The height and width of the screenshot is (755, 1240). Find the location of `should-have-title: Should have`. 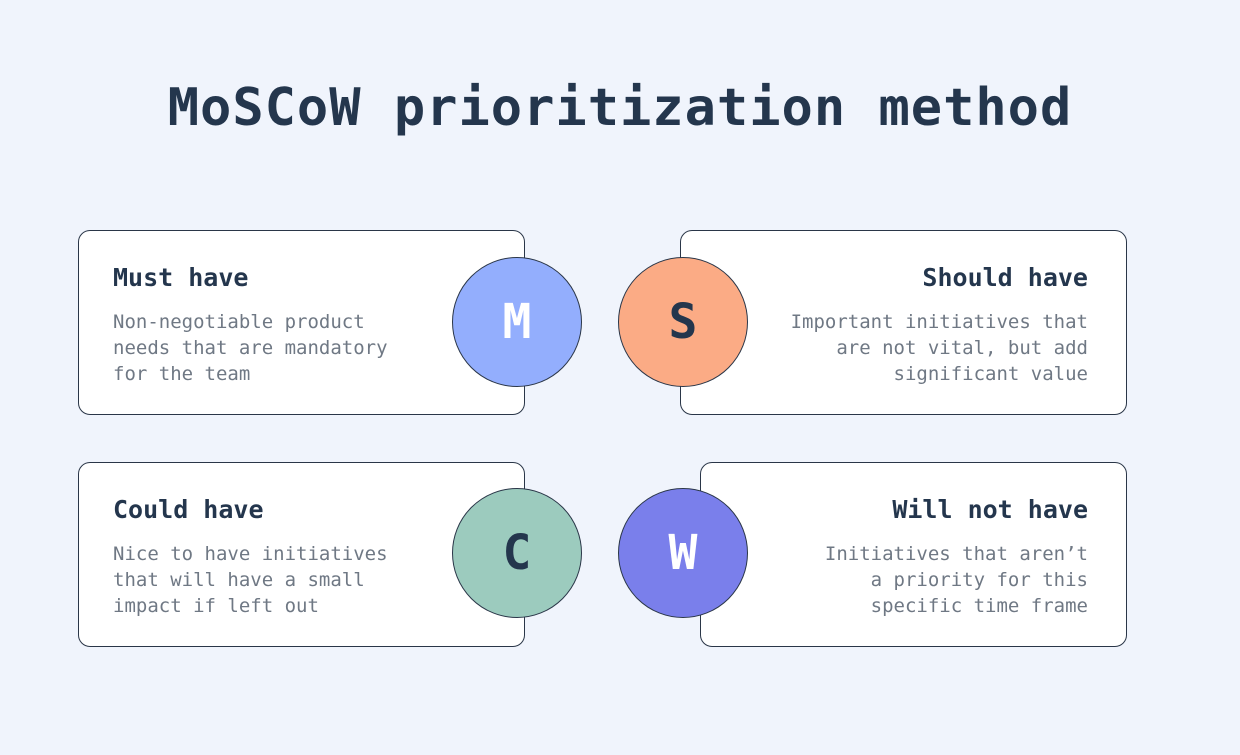

should-have-title: Should have is located at coordinates (1005, 277).